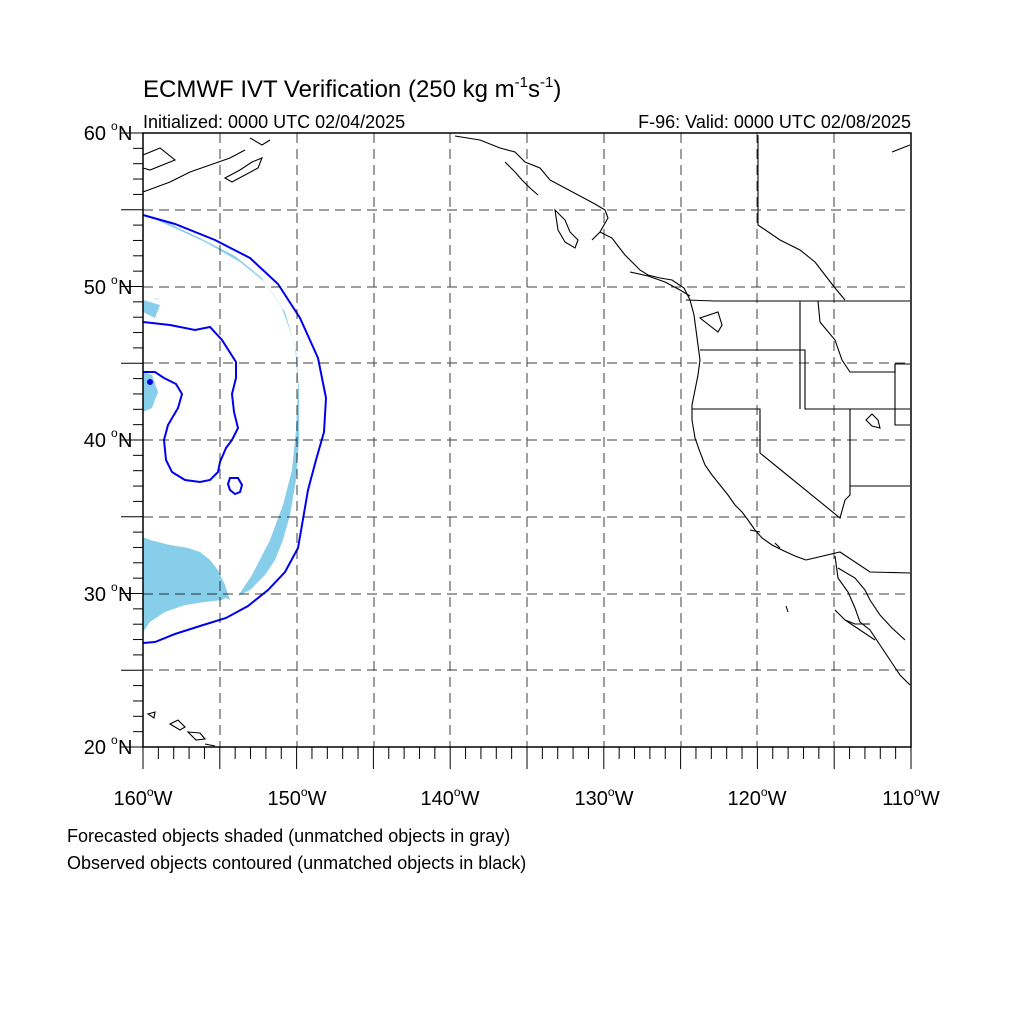 The image size is (1024, 1024). I want to click on svg-text: 110oW, so click(911, 797).